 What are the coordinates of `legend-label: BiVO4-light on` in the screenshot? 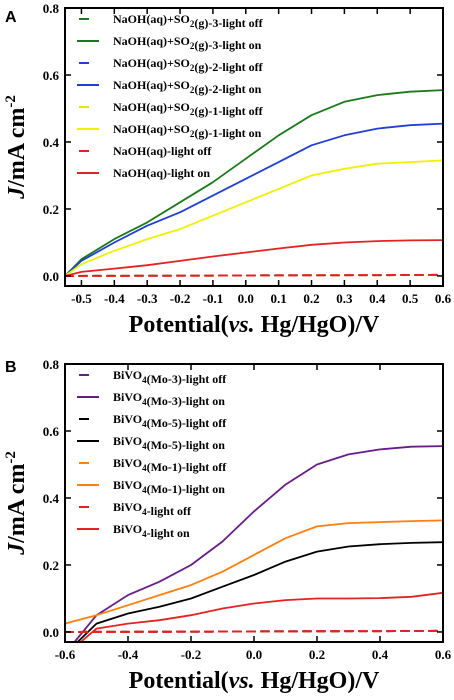 It's located at (151, 531).